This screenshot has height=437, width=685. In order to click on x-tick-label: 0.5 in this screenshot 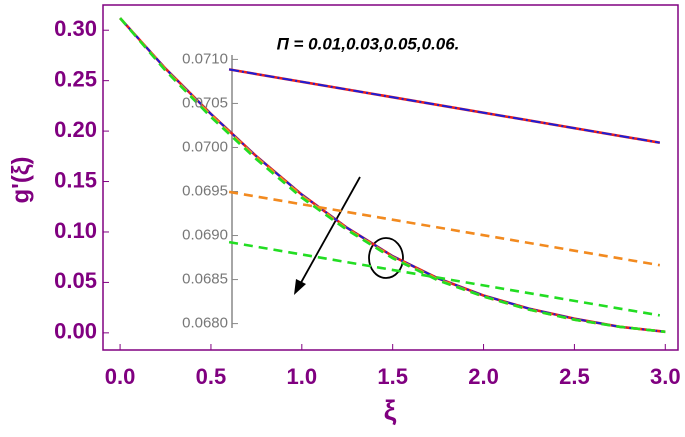, I will do `click(211, 376)`.